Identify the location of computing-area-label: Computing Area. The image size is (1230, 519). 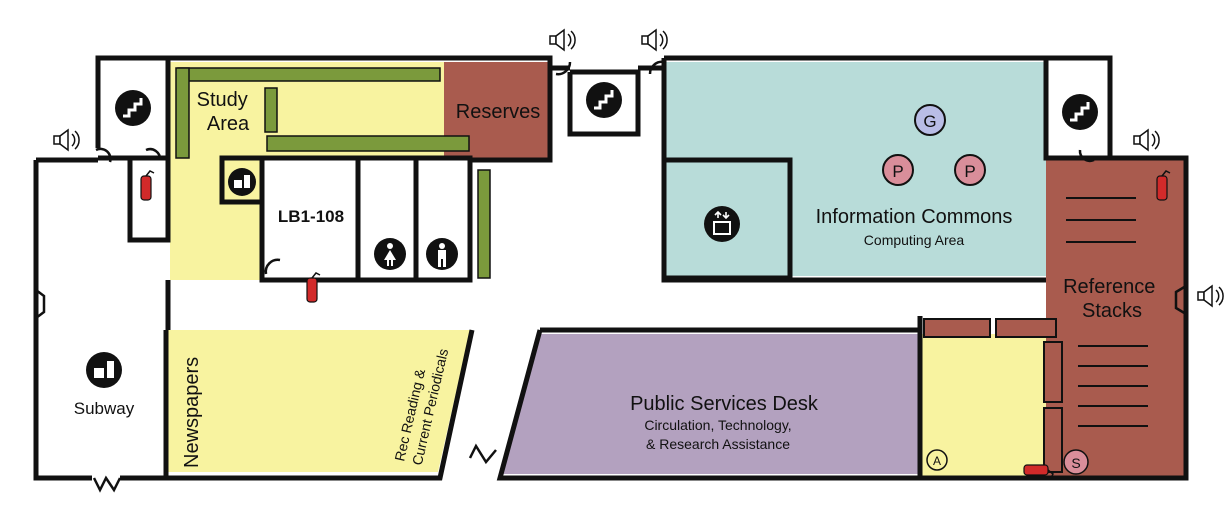
(914, 240).